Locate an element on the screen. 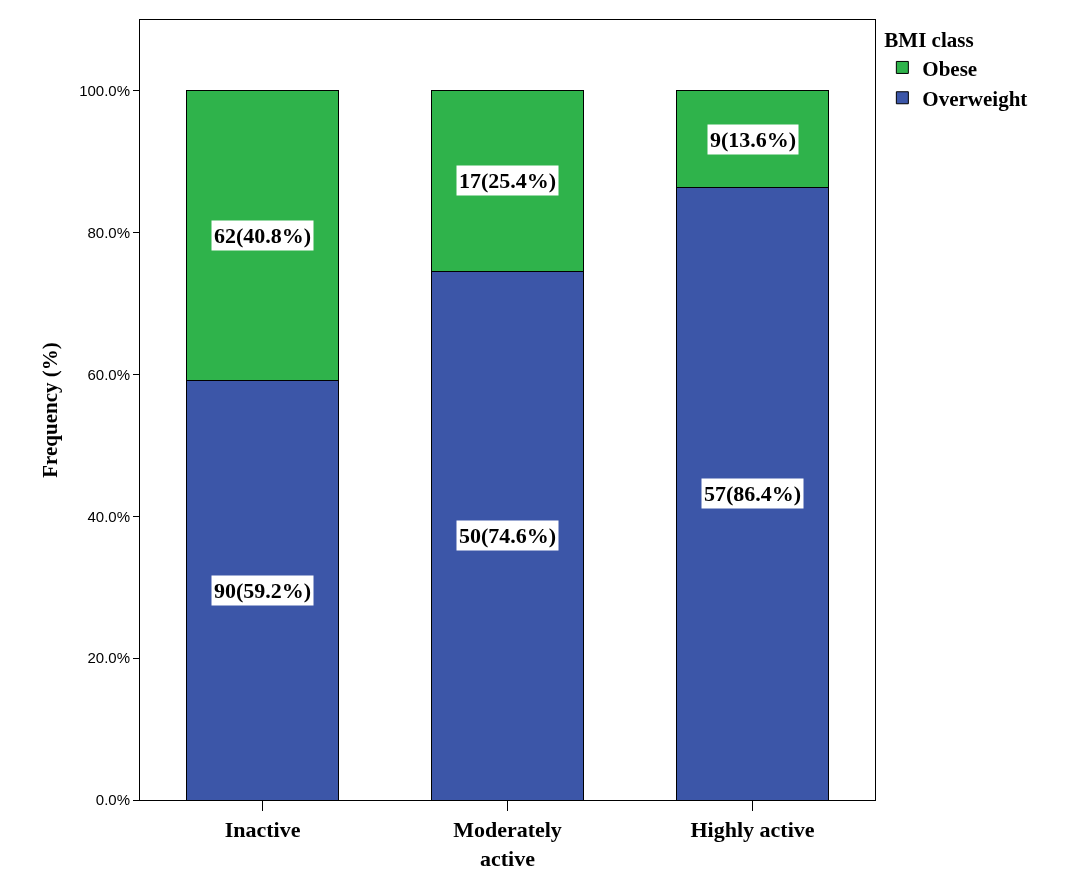 This screenshot has height=884, width=1090. legend-title: BMI class is located at coordinates (929, 40).